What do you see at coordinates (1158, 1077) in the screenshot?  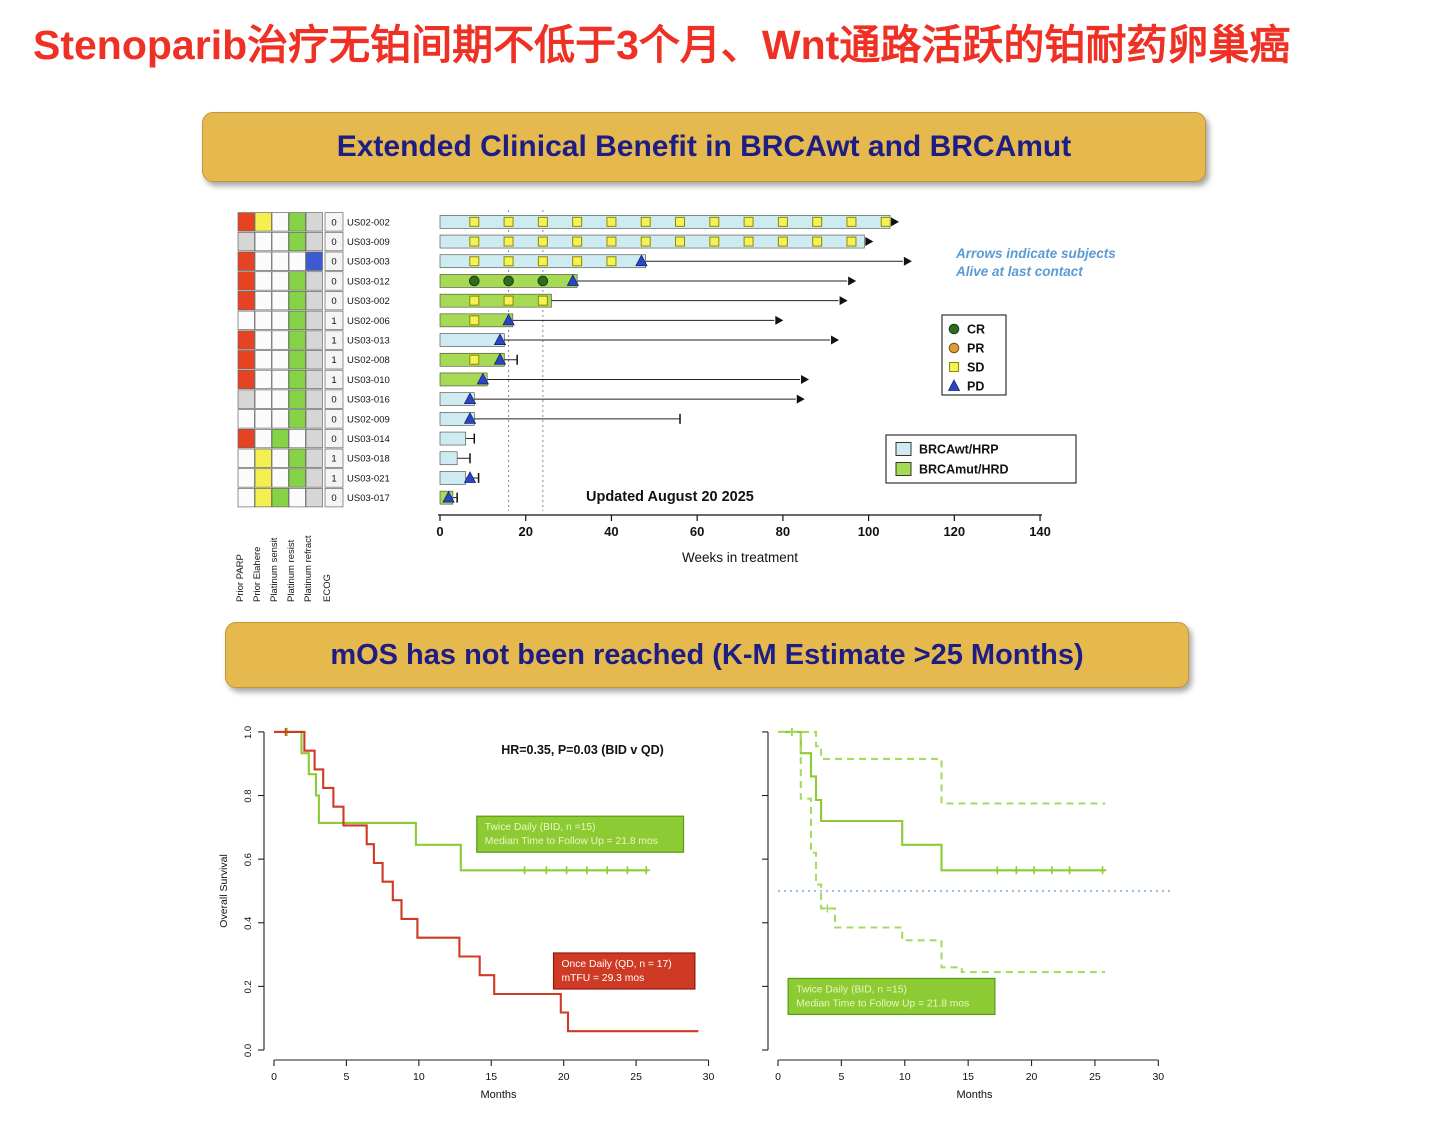 I see `svg-text: 30` at bounding box center [1158, 1077].